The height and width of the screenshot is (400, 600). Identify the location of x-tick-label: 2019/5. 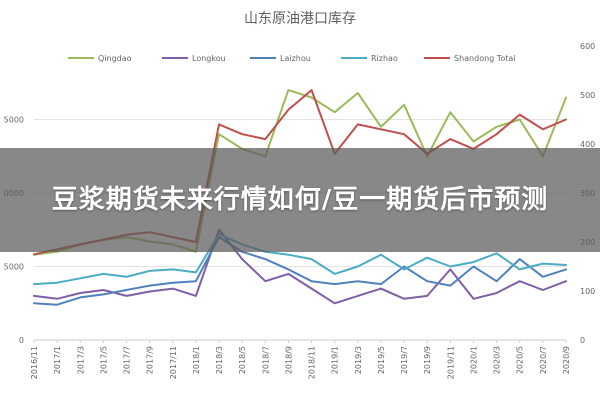
(381, 360).